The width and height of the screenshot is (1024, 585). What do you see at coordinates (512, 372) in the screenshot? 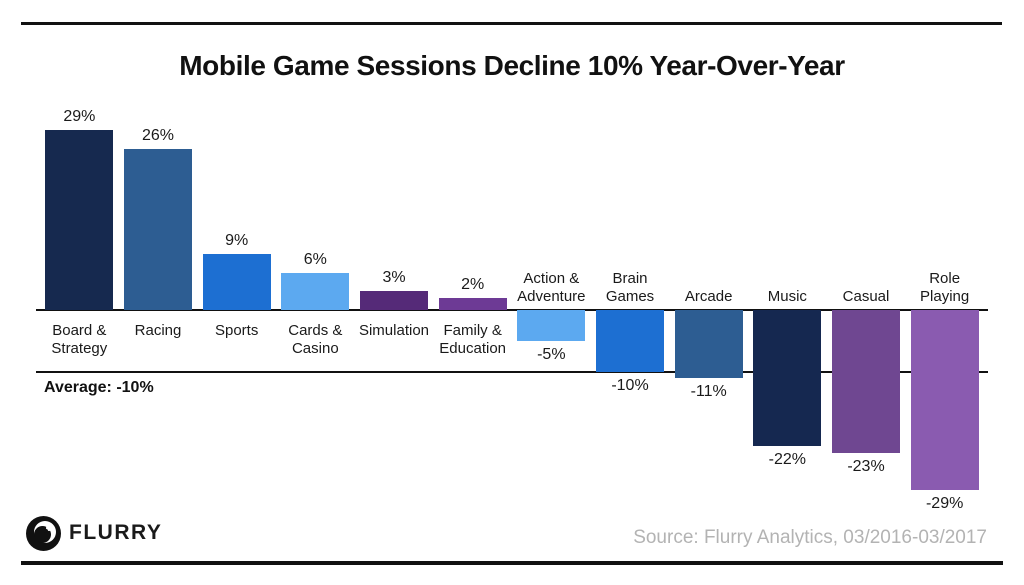
I see `average-line` at bounding box center [512, 372].